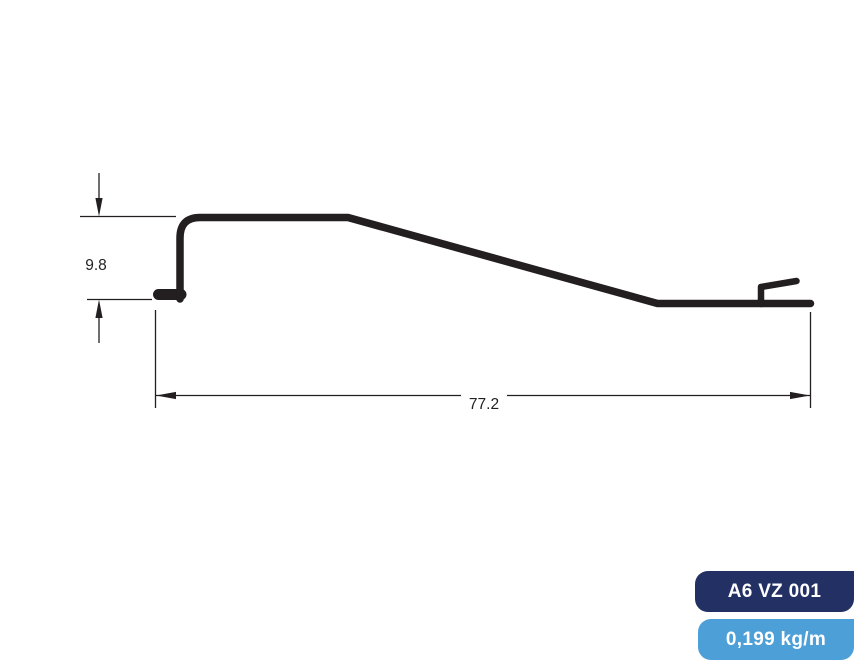 The width and height of the screenshot is (856, 664). I want to click on profile-code-badge: A6 VZ 001, so click(774, 591).